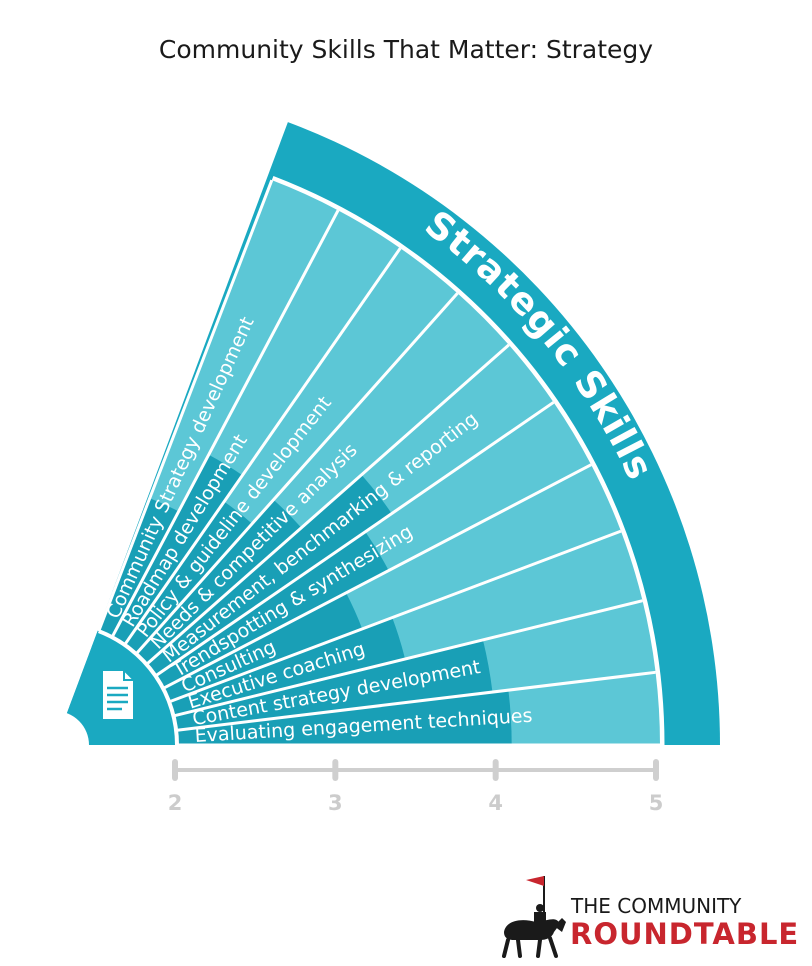 The height and width of the screenshot is (966, 812). What do you see at coordinates (495, 803) in the screenshot?
I see `scale-tick-label: 4` at bounding box center [495, 803].